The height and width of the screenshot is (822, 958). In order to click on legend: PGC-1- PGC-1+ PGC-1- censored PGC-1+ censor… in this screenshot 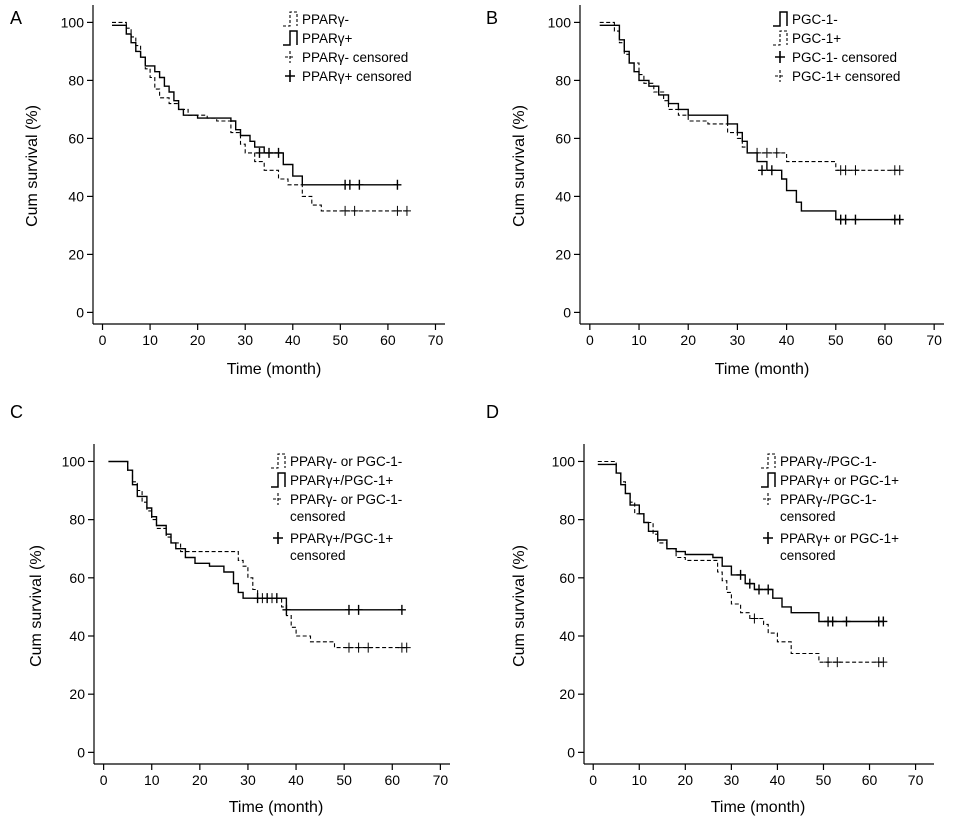, I will do `click(836, 47)`.